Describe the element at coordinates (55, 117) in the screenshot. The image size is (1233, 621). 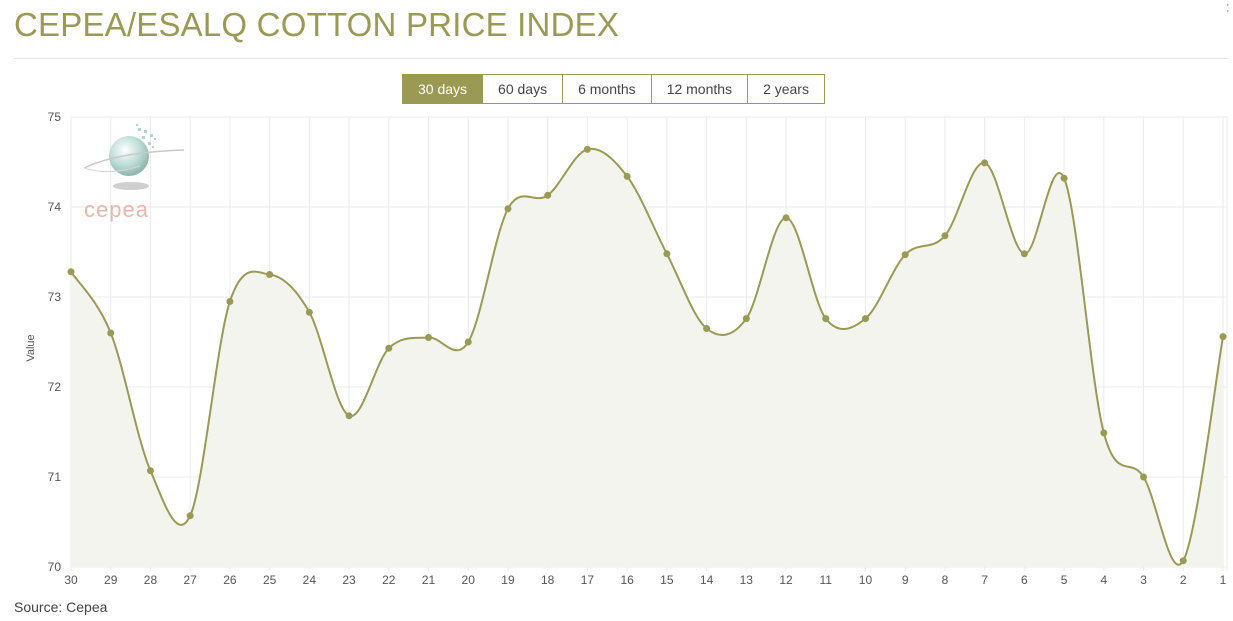
I see `y-tick-label: 75` at that location.